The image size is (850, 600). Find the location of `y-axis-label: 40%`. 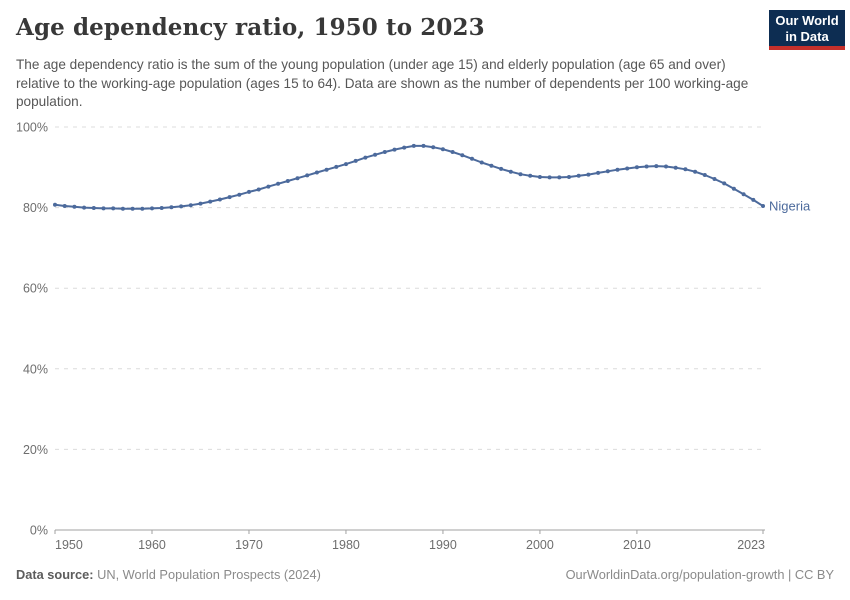

y-axis-label: 40% is located at coordinates (35, 369).